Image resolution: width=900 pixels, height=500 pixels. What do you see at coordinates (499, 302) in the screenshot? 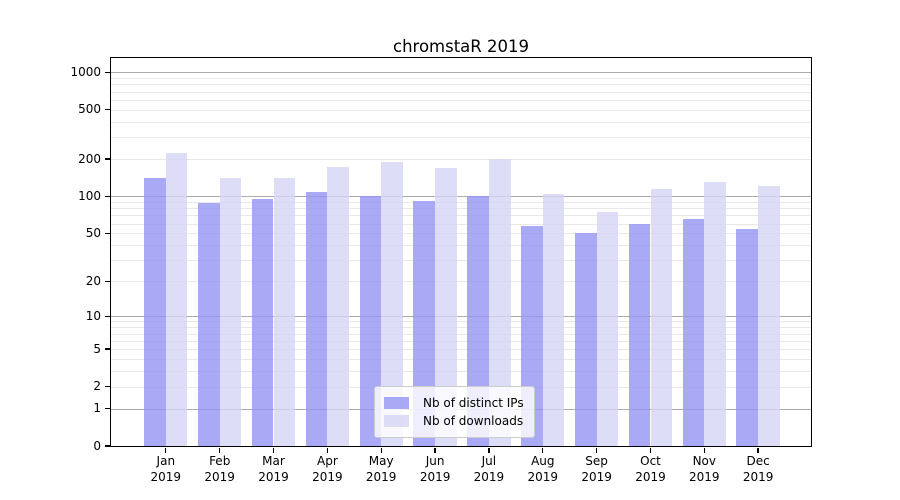
I see `bar-downloads-jul` at bounding box center [499, 302].